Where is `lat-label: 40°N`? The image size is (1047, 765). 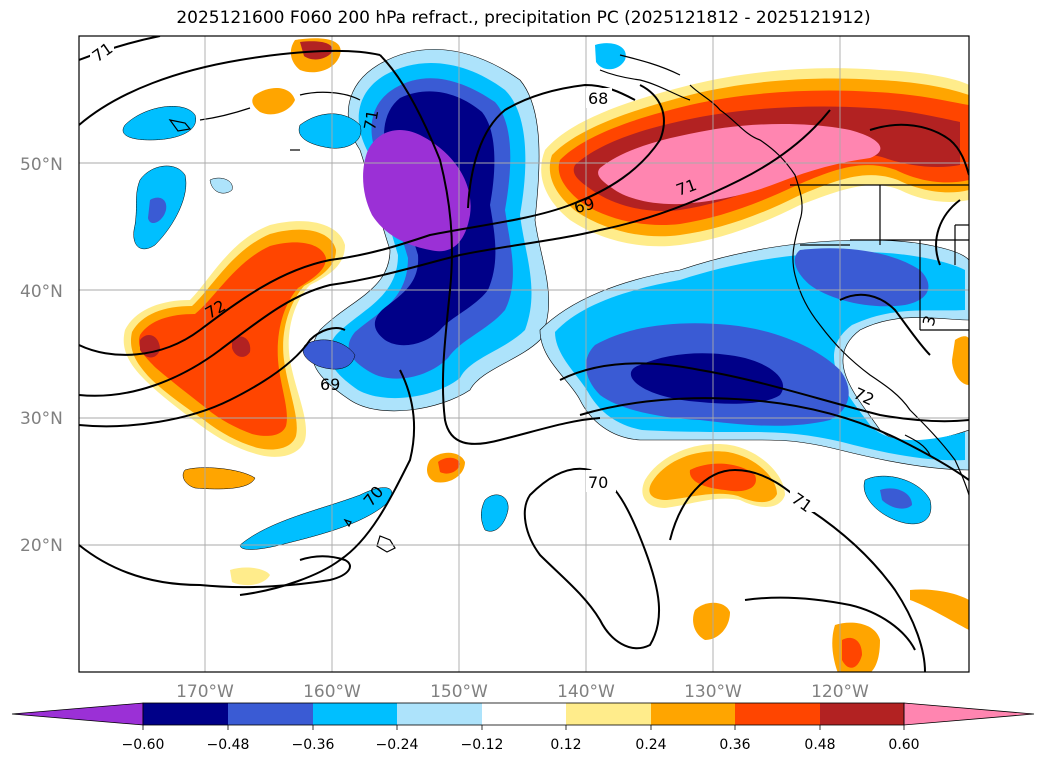 lat-label: 40°N is located at coordinates (41, 292).